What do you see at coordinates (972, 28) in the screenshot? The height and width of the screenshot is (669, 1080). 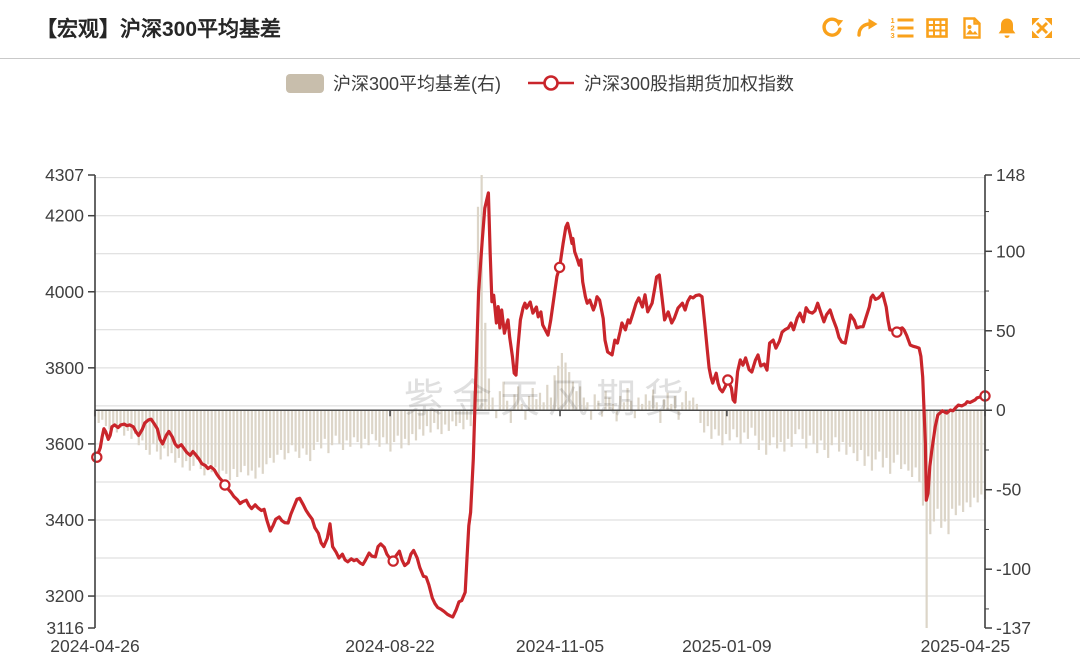 I see `image-icon` at bounding box center [972, 28].